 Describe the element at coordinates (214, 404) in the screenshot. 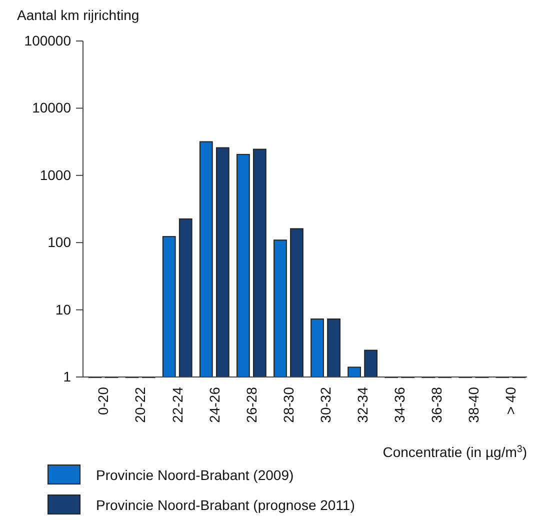

I see `x-tick-label: 24-26` at that location.